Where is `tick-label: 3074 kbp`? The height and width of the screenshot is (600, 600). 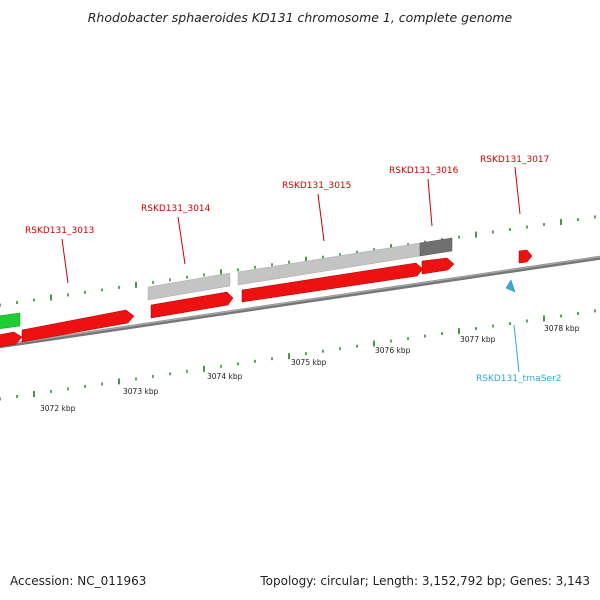
tick-label: 3074 kbp is located at coordinates (225, 376).